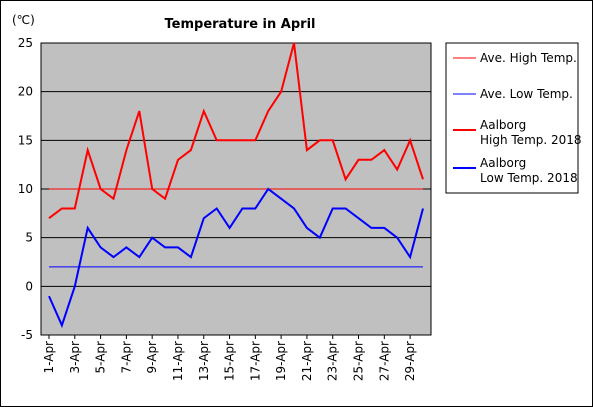 Image resolution: width=593 pixels, height=407 pixels. What do you see at coordinates (410, 361) in the screenshot?
I see `x-tick-label: 29-Apr` at bounding box center [410, 361].